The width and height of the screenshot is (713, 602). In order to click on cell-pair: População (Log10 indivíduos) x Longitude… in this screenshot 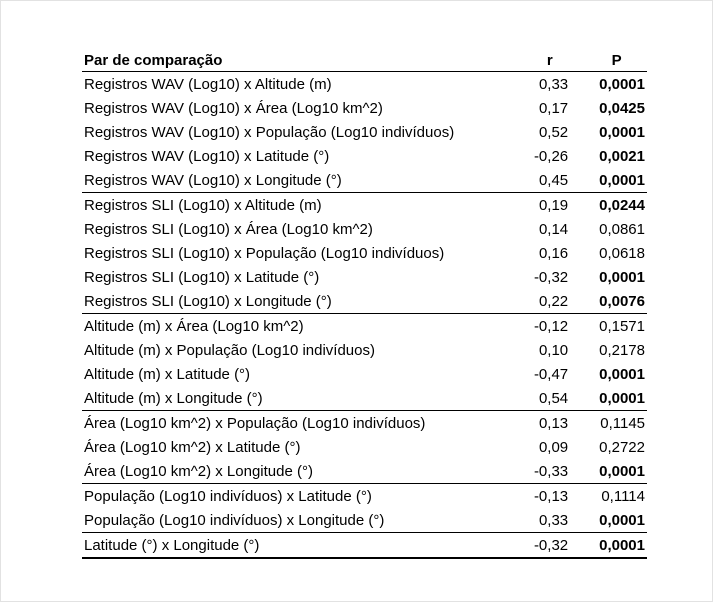, I will do `click(281, 520)`.